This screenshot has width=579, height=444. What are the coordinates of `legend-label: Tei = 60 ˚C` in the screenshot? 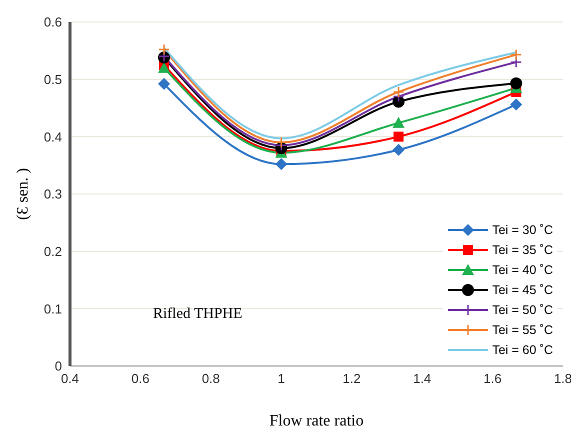 It's located at (522, 350).